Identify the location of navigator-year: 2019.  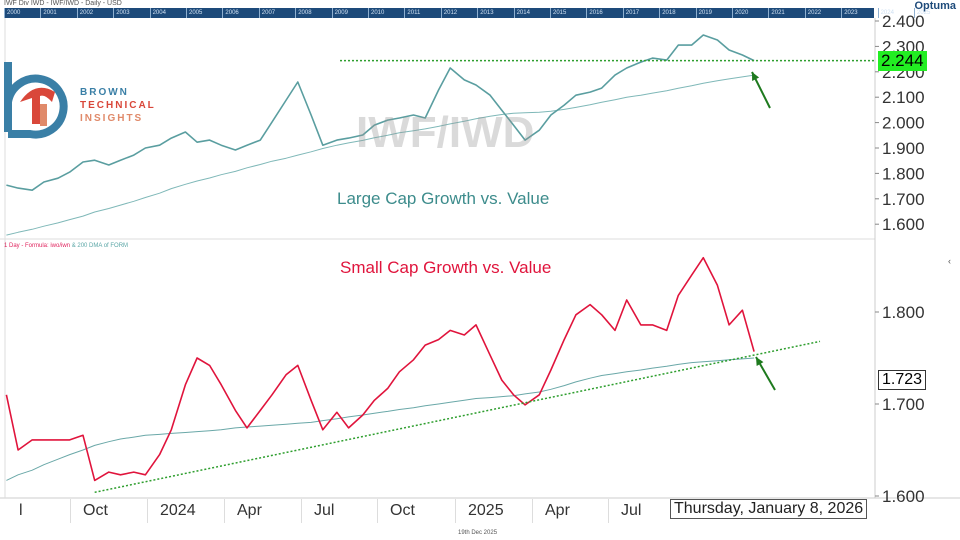
(703, 13).